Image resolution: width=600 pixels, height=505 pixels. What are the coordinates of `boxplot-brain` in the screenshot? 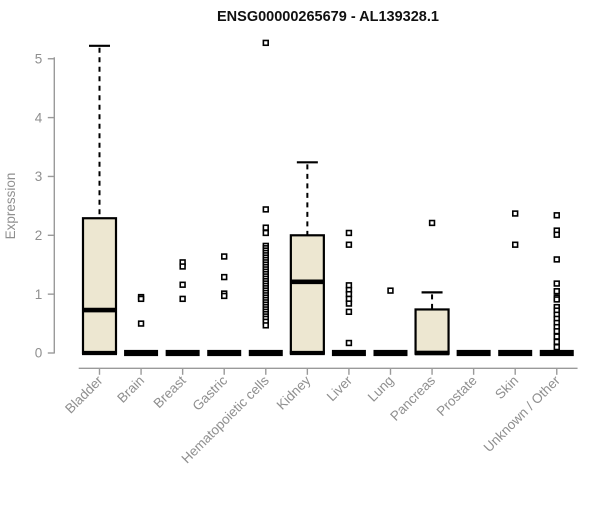 It's located at (141, 325).